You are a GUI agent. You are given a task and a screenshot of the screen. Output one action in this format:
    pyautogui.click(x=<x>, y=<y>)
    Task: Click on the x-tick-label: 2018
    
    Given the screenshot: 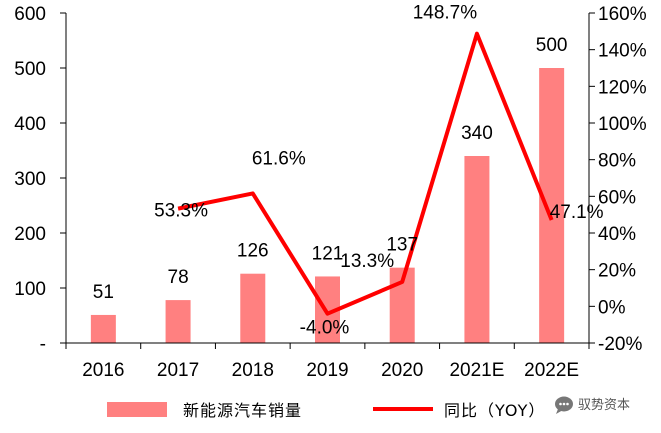 What is the action you would take?
    pyautogui.click(x=253, y=370)
    